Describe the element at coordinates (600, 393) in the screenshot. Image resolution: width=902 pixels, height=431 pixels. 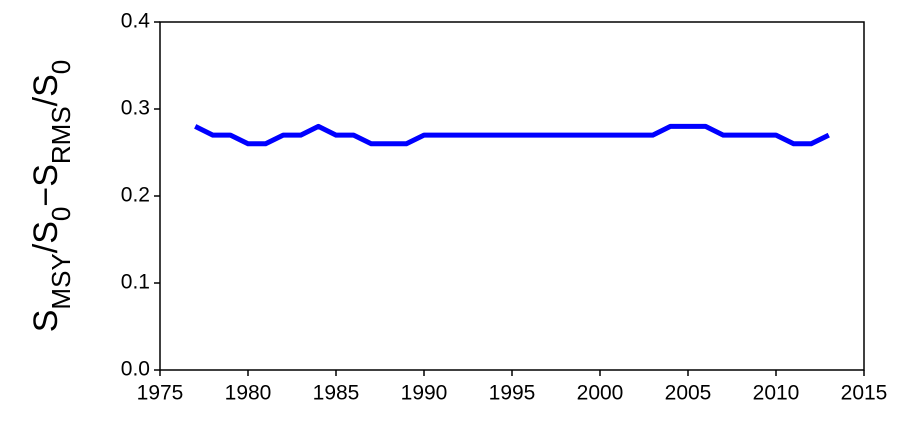
I see `x-tick-label: 2000` at that location.